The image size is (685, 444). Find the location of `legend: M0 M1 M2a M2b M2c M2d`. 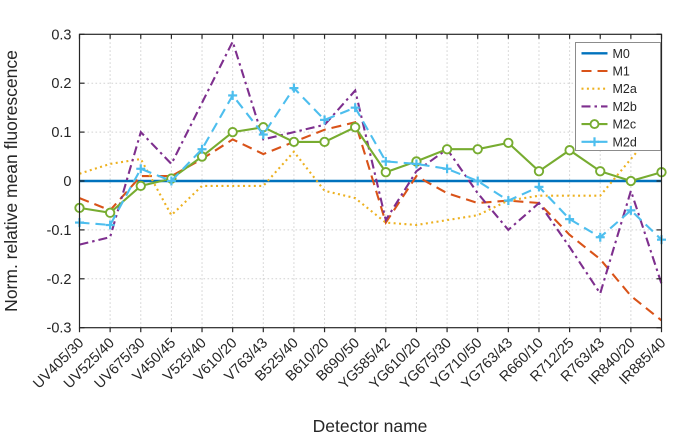

legend: M0 M1 M2a M2b M2c M2d is located at coordinates (618, 96).